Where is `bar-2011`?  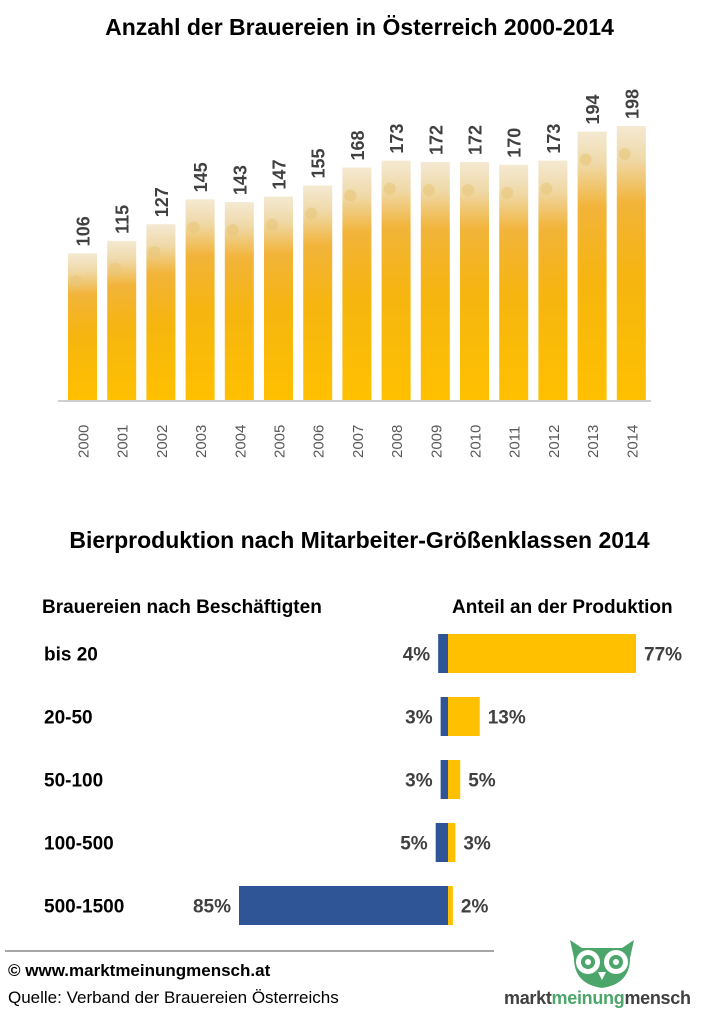 bar-2011 is located at coordinates (514, 282).